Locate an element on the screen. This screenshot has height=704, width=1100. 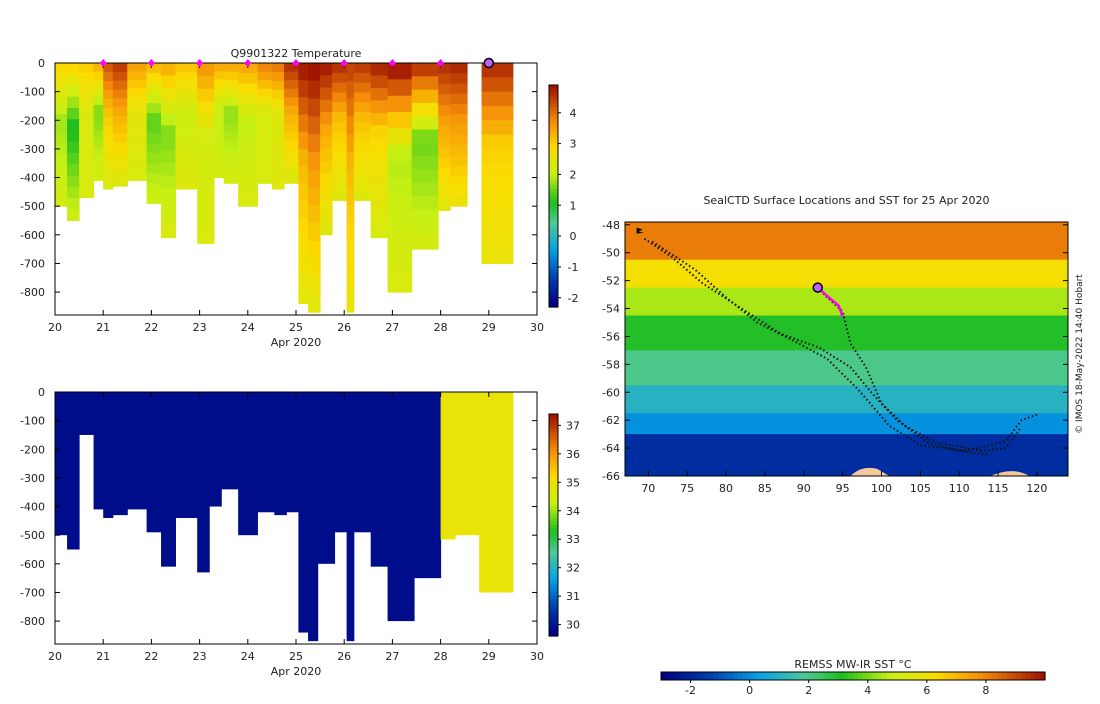
x-tick-label: 21 is located at coordinates (103, 327).